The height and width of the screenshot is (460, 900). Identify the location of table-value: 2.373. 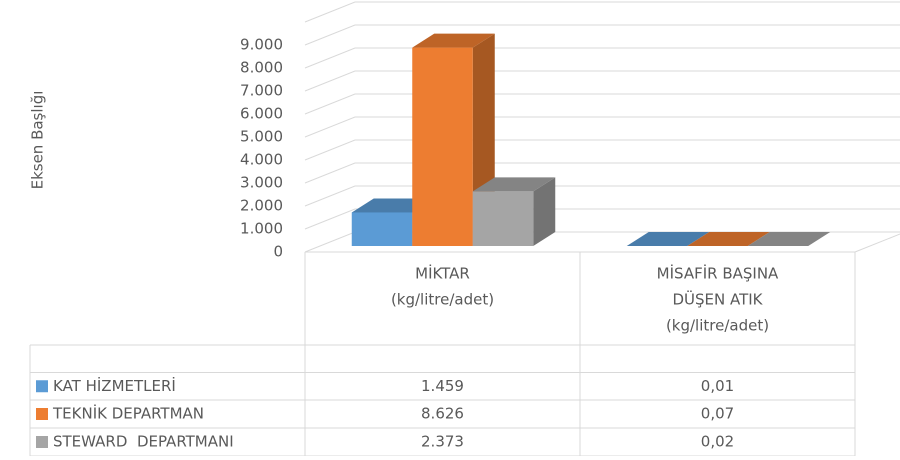
(442, 442).